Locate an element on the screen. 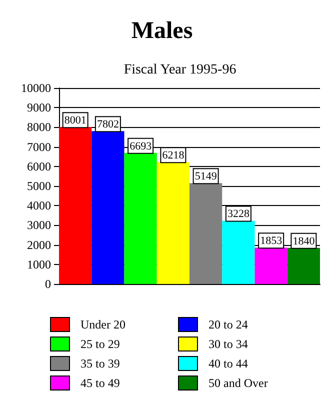 Image resolution: width=324 pixels, height=399 pixels. legend-label: 20 to 24 is located at coordinates (228, 325).